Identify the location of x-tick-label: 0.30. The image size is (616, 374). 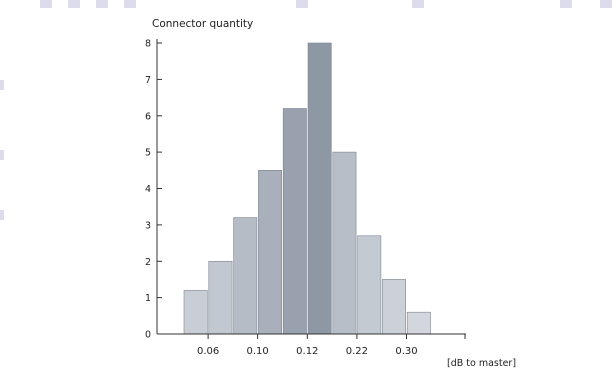
(406, 351).